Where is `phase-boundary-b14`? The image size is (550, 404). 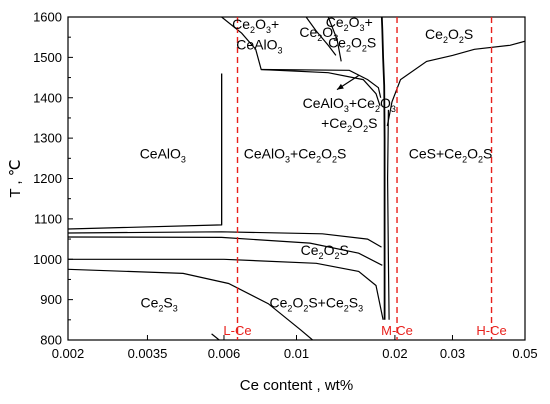 phase-boundary-b14 is located at coordinates (215, 336).